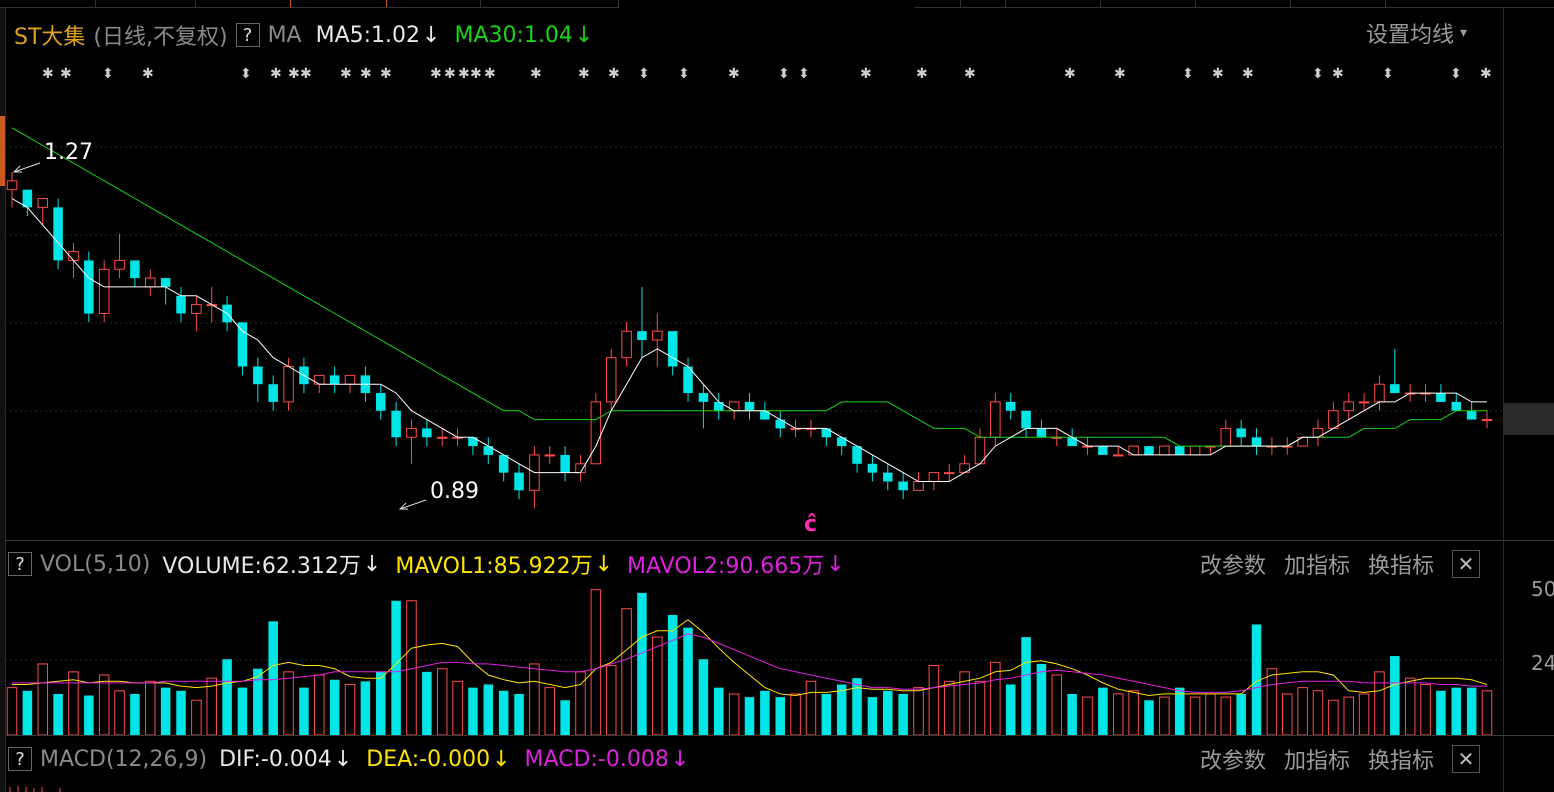 Image resolution: width=1554 pixels, height=792 pixels. What do you see at coordinates (1529, 419) in the screenshot?
I see `current-price-marker` at bounding box center [1529, 419].